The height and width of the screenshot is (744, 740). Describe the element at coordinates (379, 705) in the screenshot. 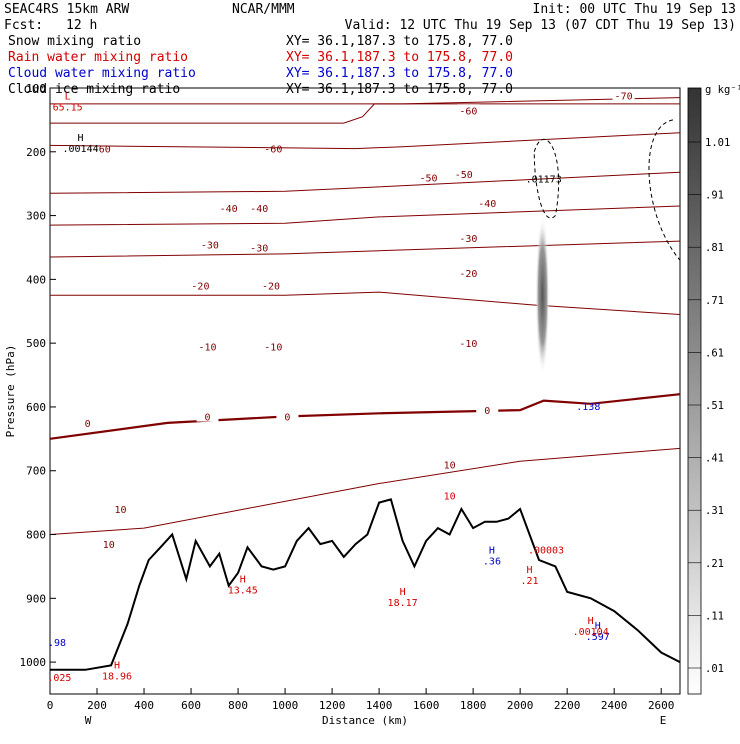

I see `x-tick-label: 1400` at that location.